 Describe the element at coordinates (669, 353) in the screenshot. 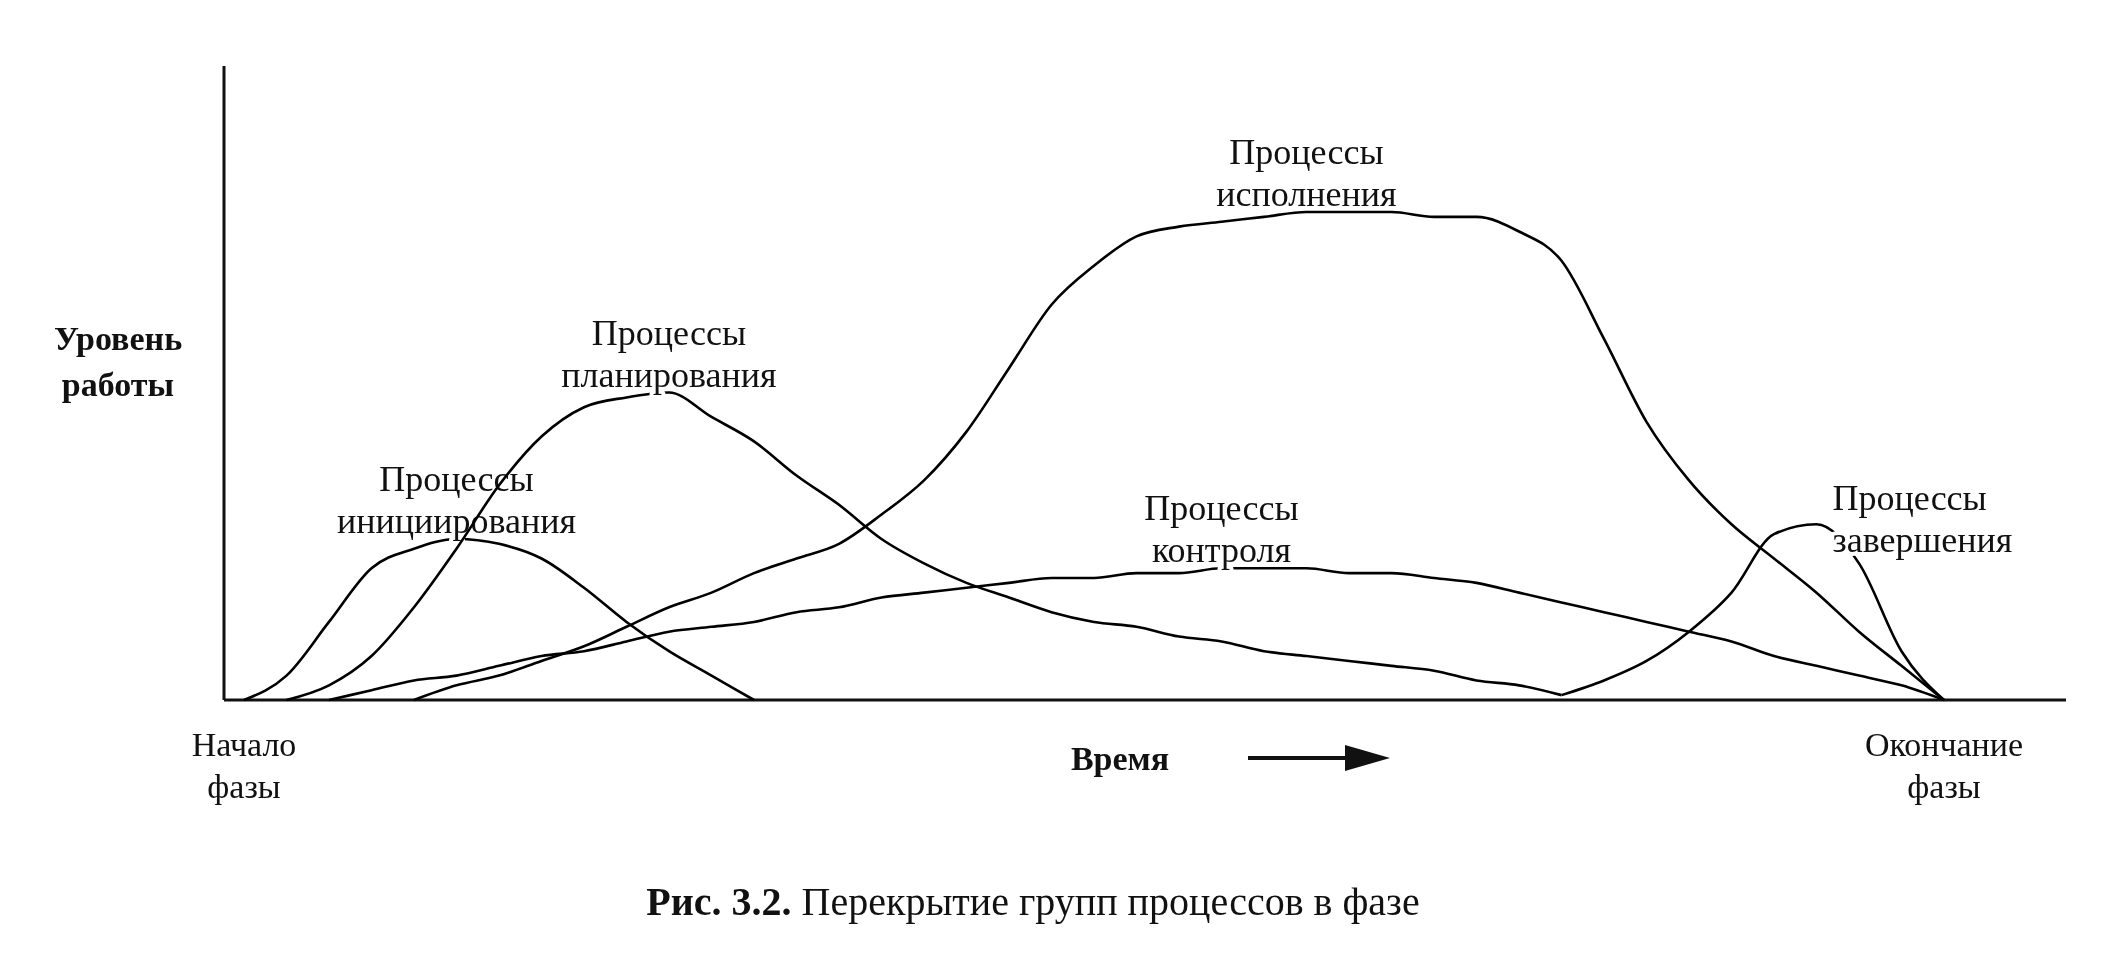

I see `series-label: Процессы планирования` at that location.